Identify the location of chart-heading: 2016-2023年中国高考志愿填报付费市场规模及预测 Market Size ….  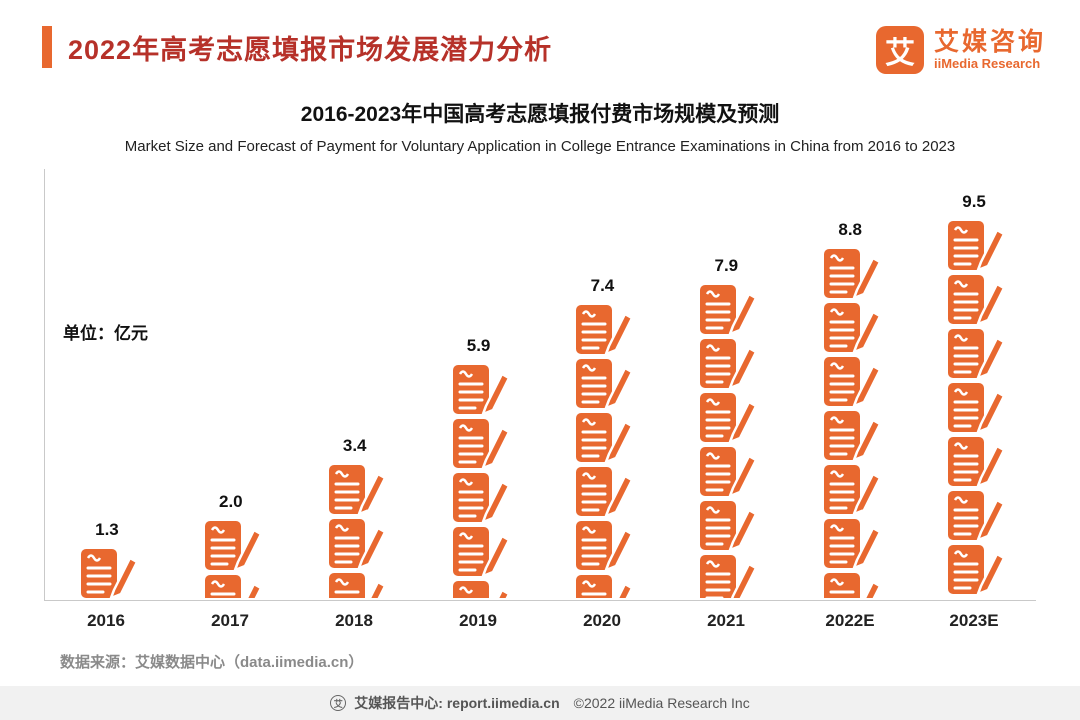
(540, 126).